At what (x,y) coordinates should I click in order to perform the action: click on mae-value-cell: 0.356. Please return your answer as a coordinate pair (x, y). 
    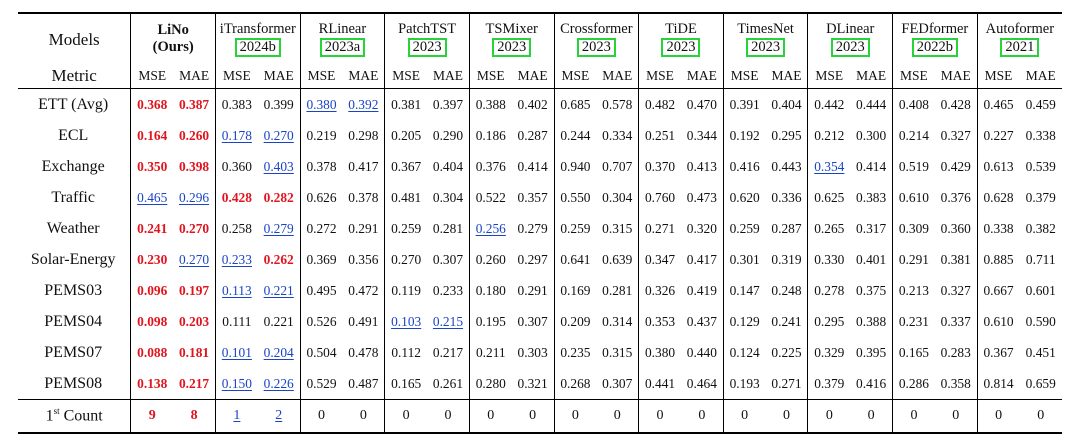
    Looking at the image, I should click on (363, 259).